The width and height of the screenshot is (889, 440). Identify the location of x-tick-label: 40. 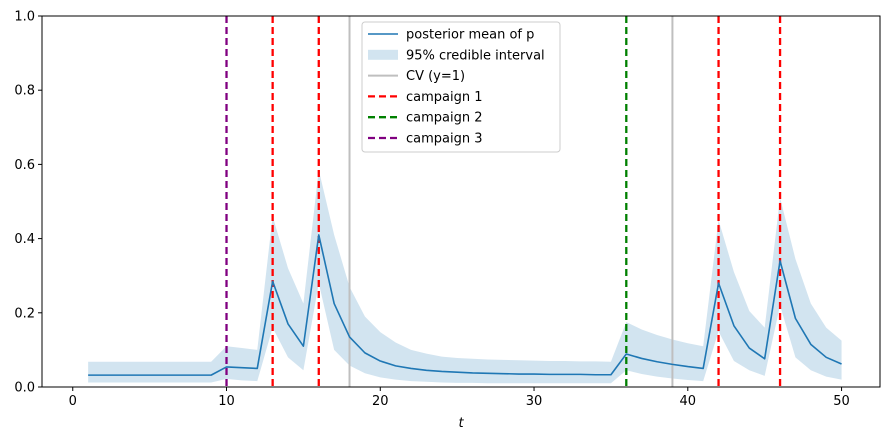
(688, 401).